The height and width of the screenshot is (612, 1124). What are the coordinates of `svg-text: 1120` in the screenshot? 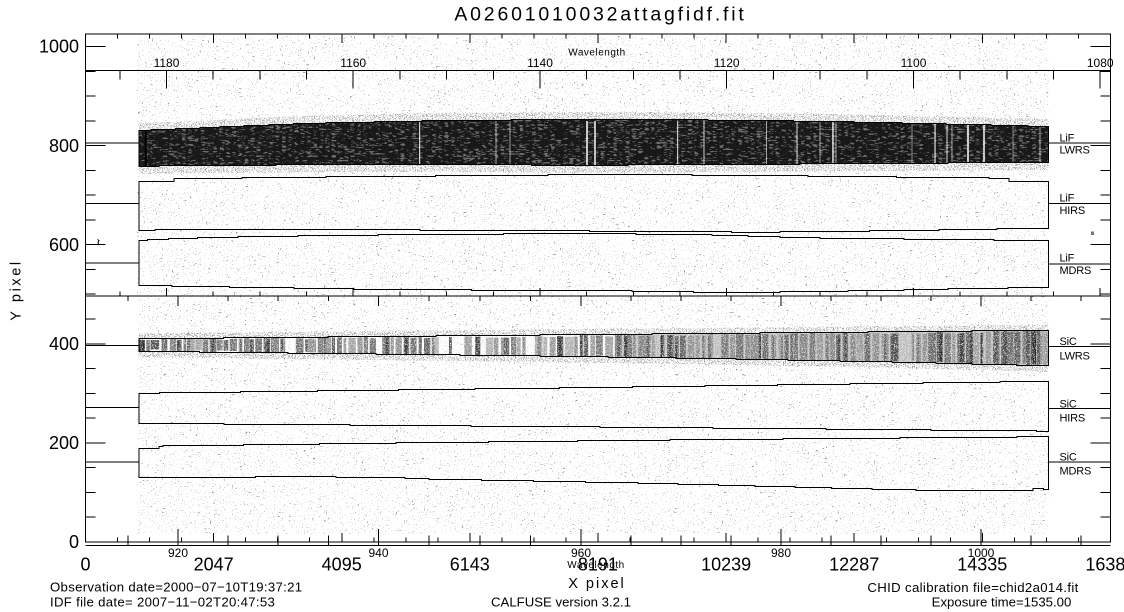 It's located at (727, 63).